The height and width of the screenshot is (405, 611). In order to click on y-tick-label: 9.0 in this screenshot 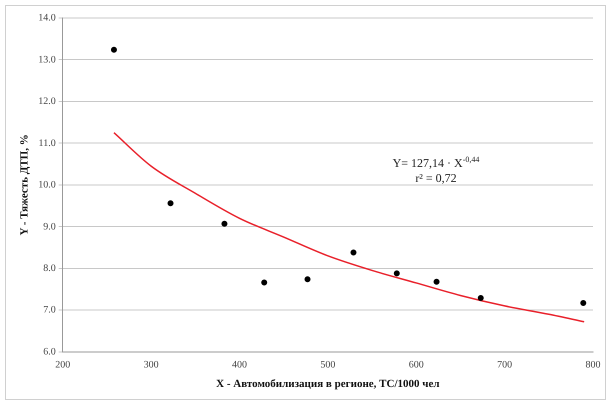, I will do `click(49, 226)`.